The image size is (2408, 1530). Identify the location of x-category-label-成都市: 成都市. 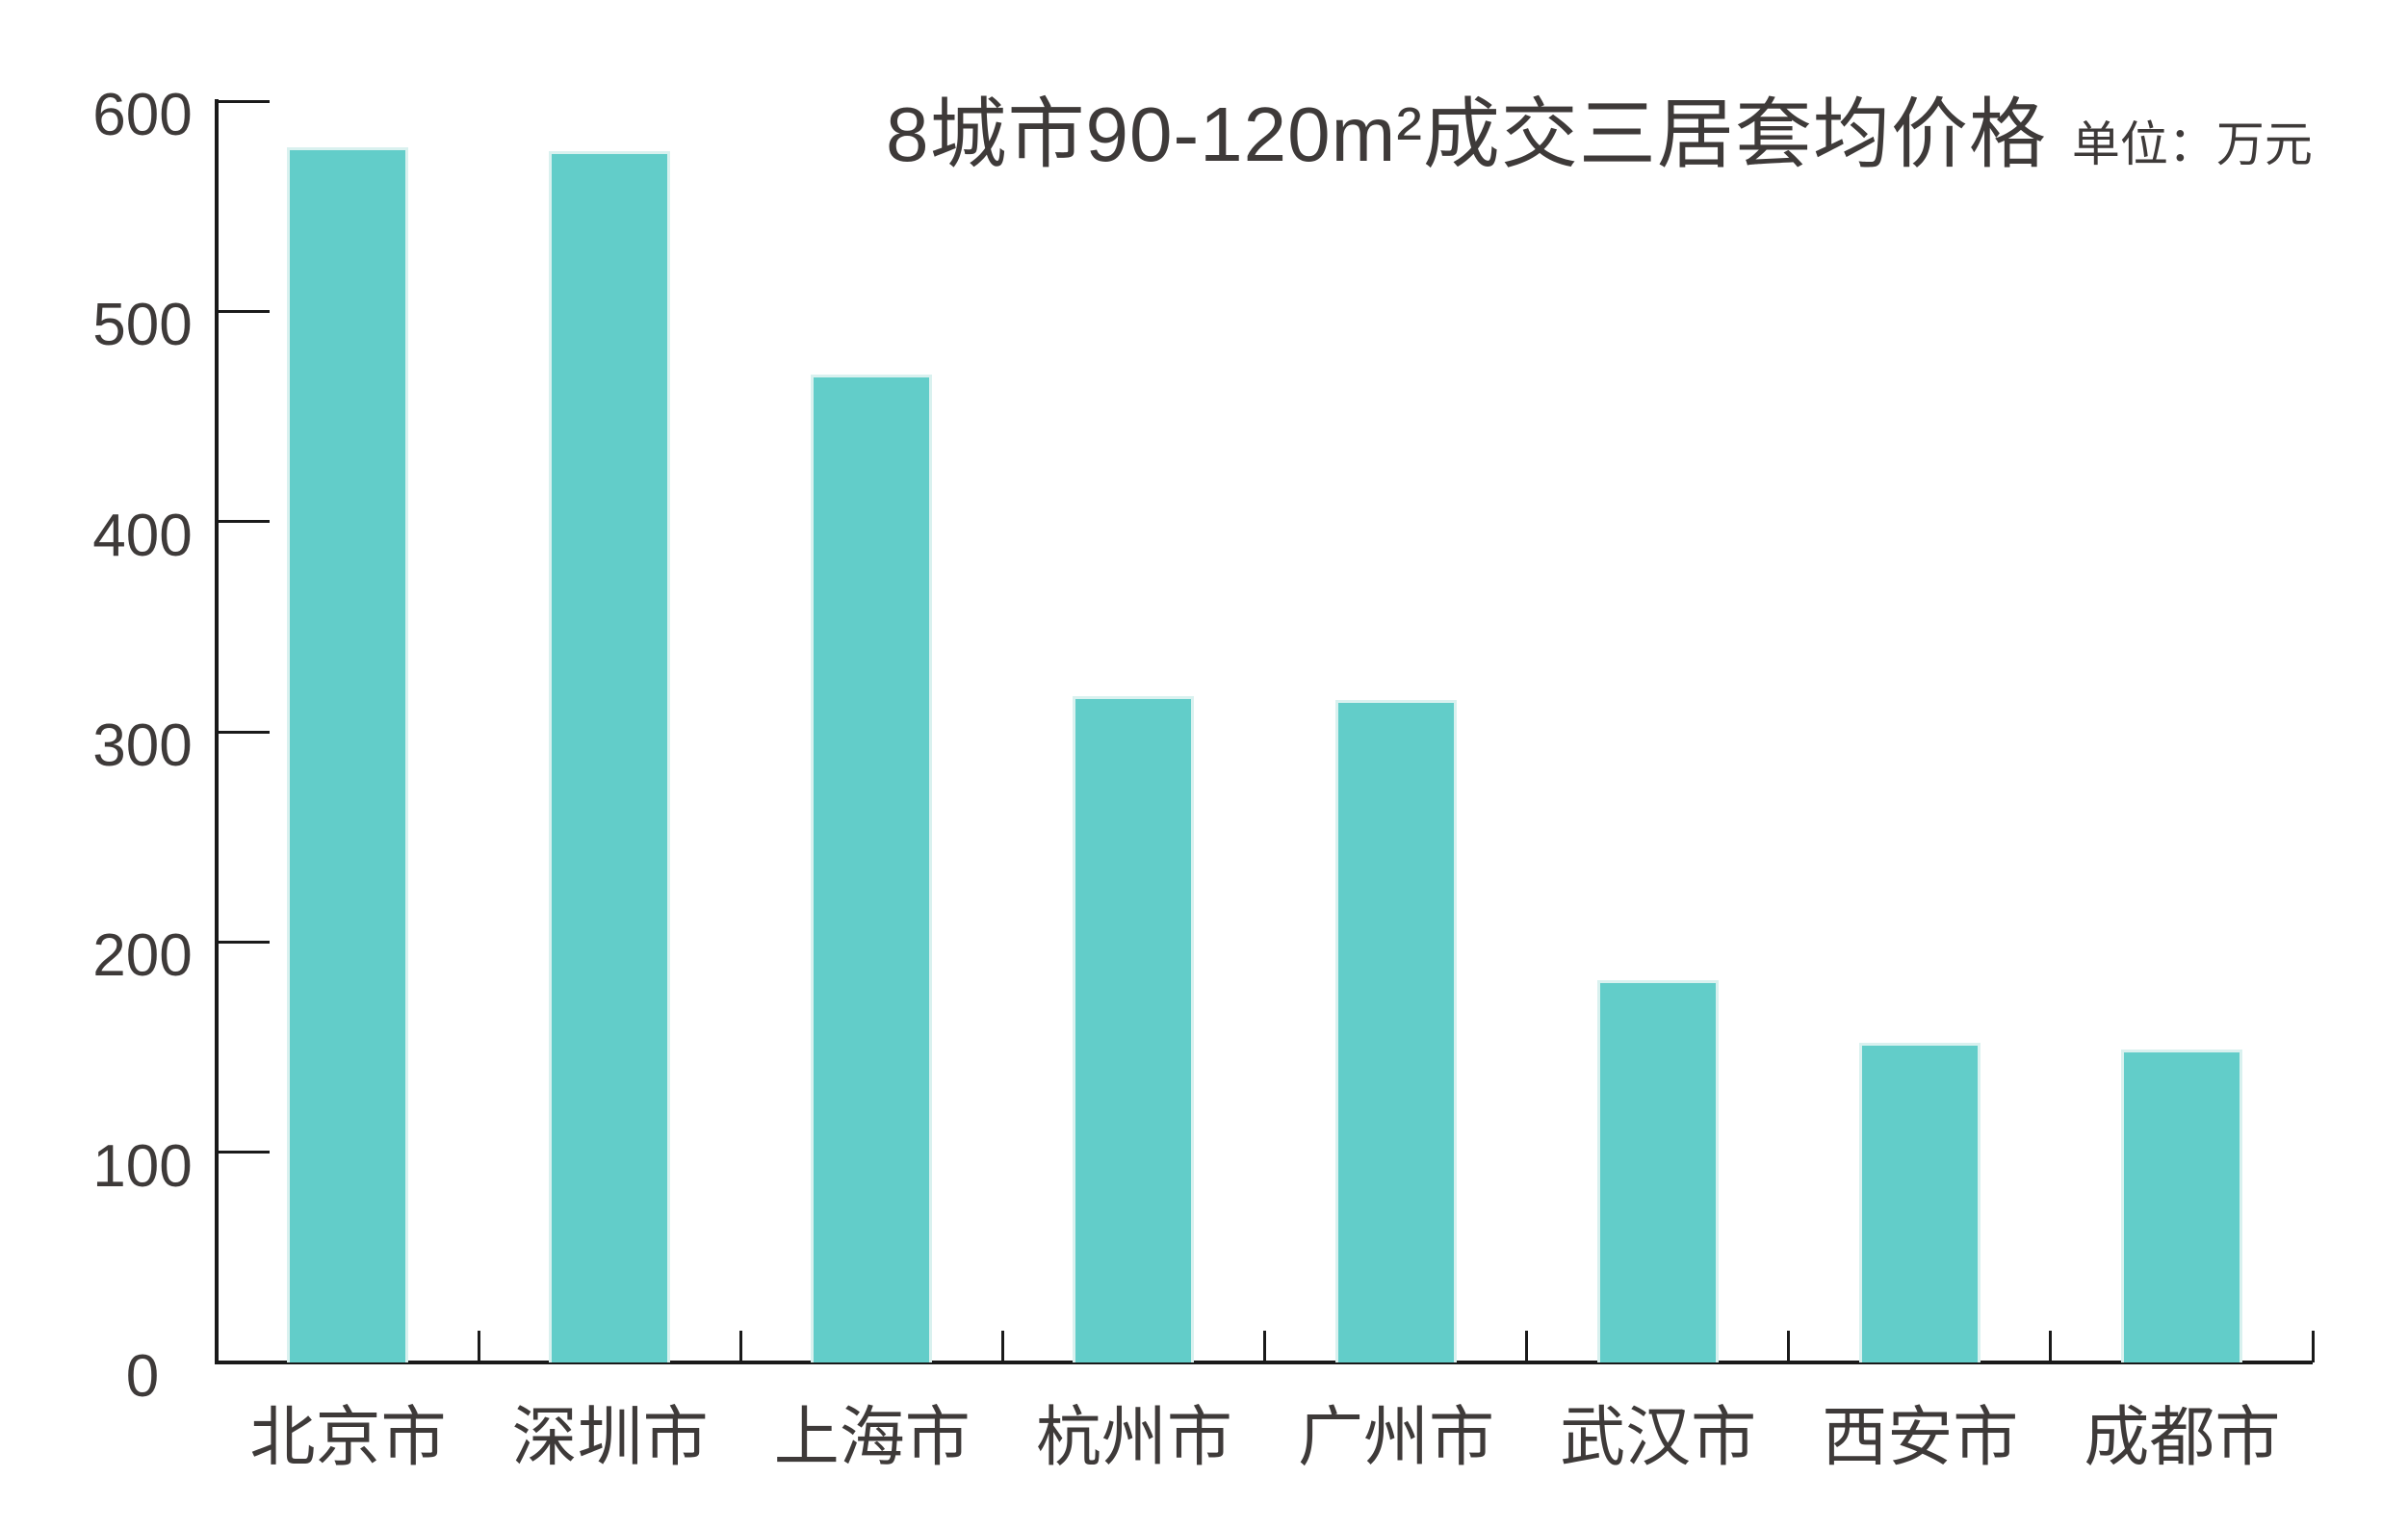
(2182, 1438).